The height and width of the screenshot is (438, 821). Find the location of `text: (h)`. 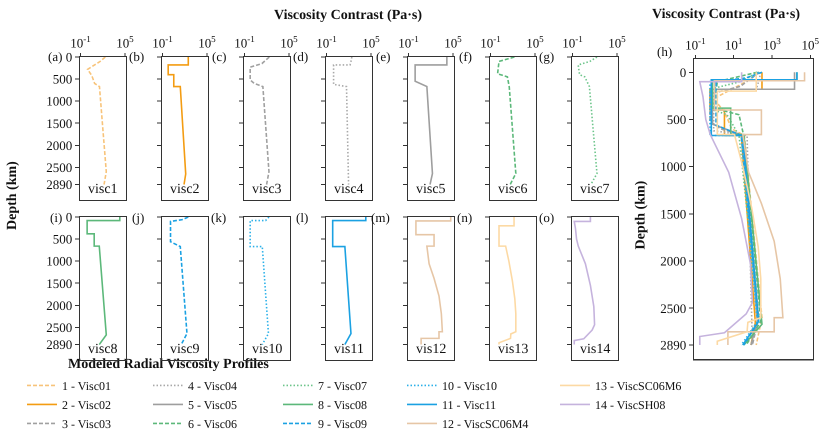

text: (h) is located at coordinates (664, 51).